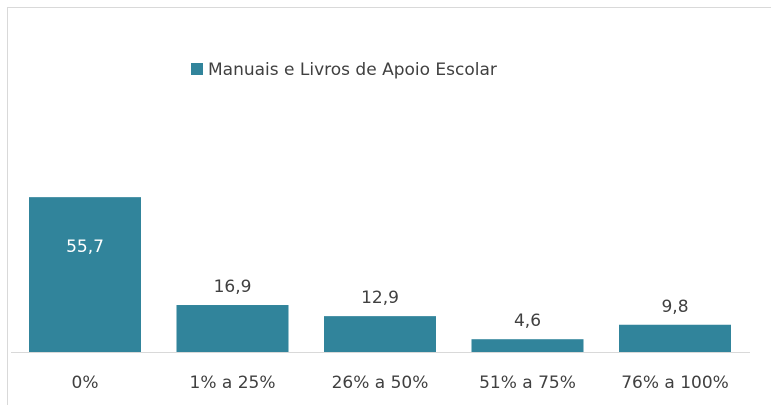 This screenshot has height=409, width=771. What do you see at coordinates (85, 247) in the screenshot?
I see `data-label: 55,7` at bounding box center [85, 247].